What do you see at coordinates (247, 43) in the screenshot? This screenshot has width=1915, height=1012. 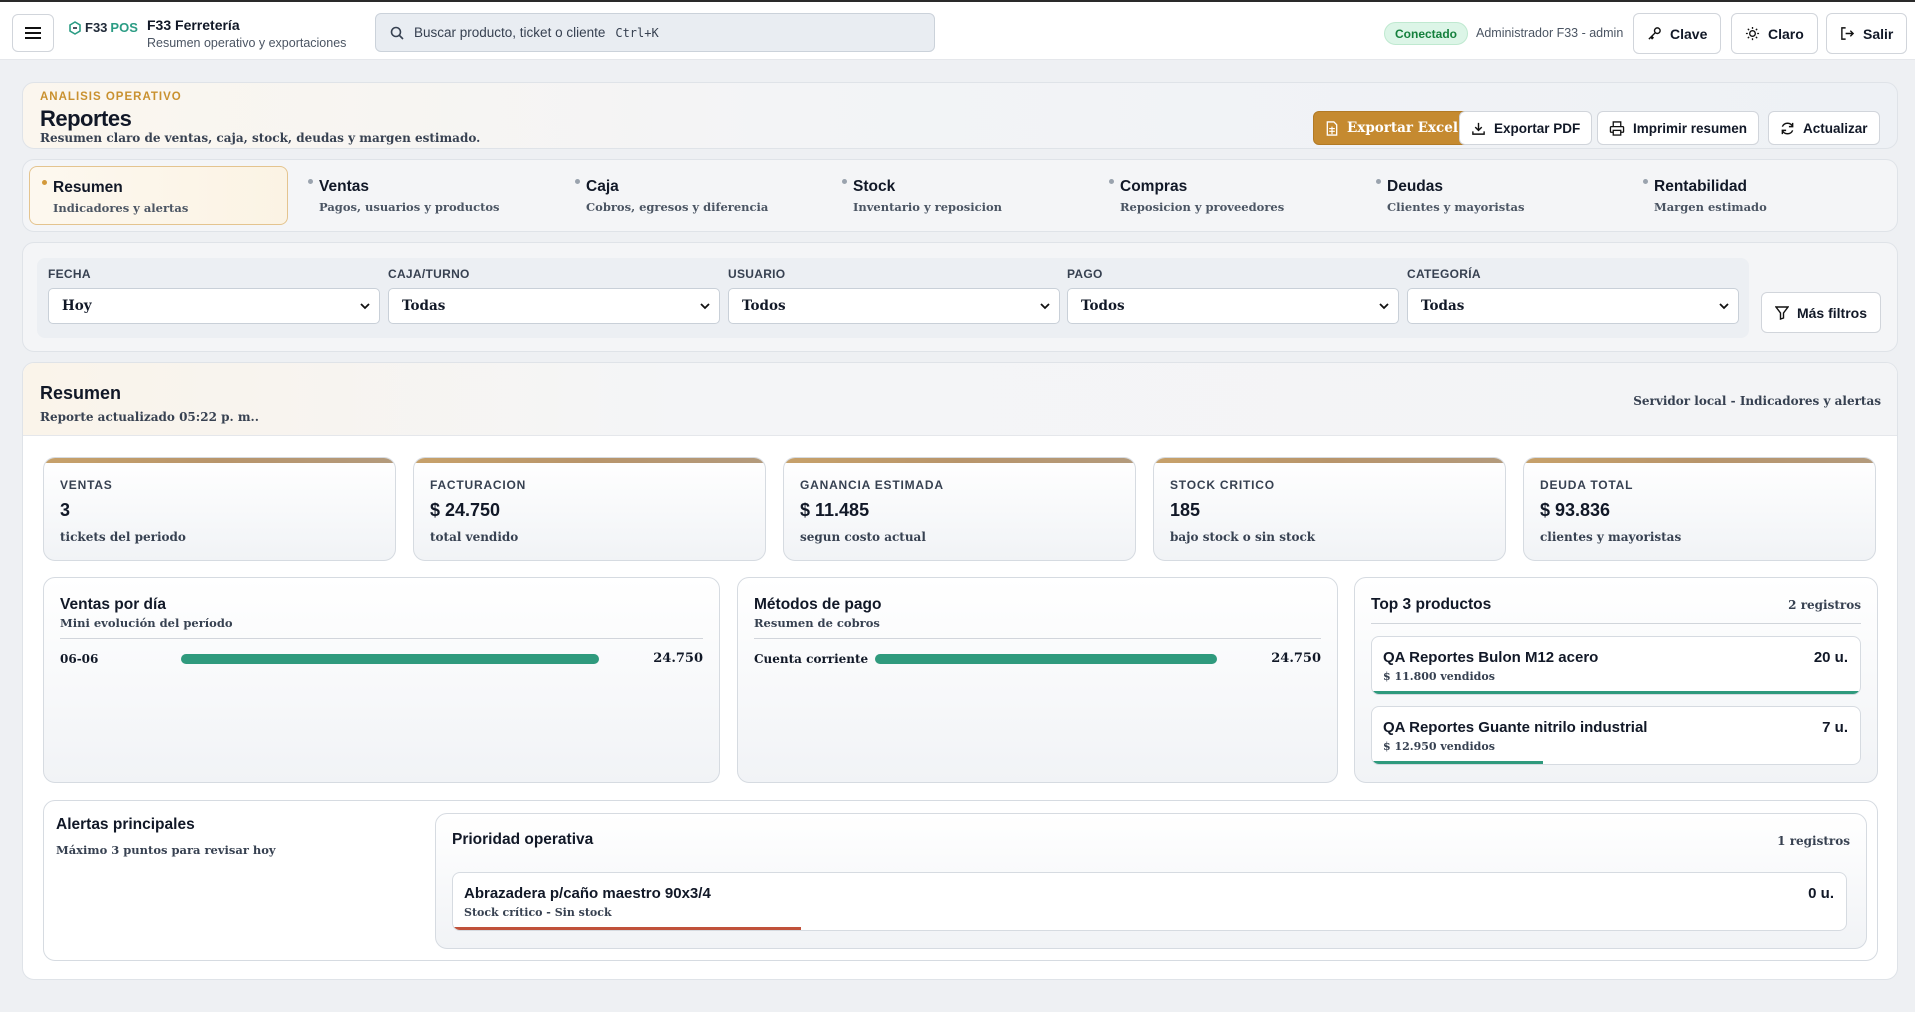 I see `app-subtitle: Resumen operativo y exportaciones` at bounding box center [247, 43].